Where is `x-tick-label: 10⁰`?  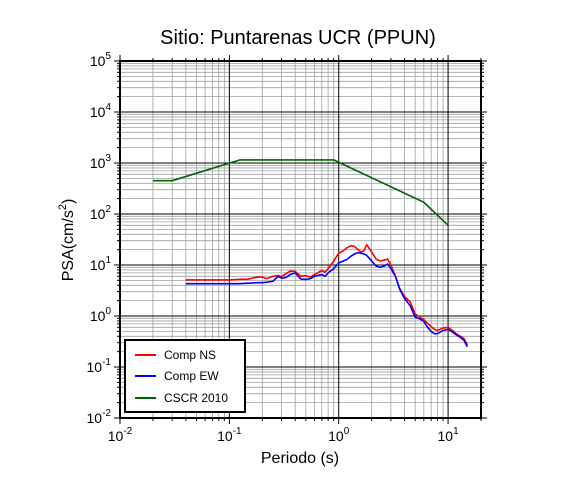
x-tick-label: 10⁰ is located at coordinates (339, 435).